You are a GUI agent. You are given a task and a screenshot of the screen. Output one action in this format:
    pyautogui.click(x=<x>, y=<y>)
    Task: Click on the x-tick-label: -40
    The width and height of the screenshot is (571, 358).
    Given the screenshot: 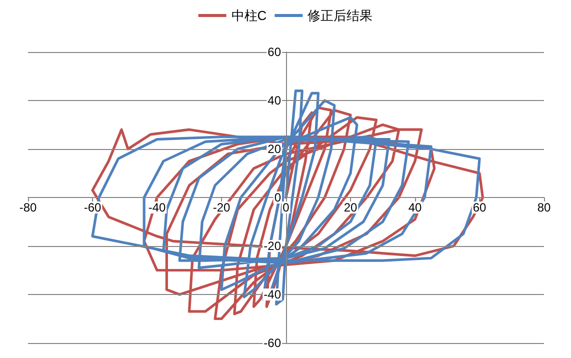 What is the action you would take?
    pyautogui.click(x=157, y=207)
    